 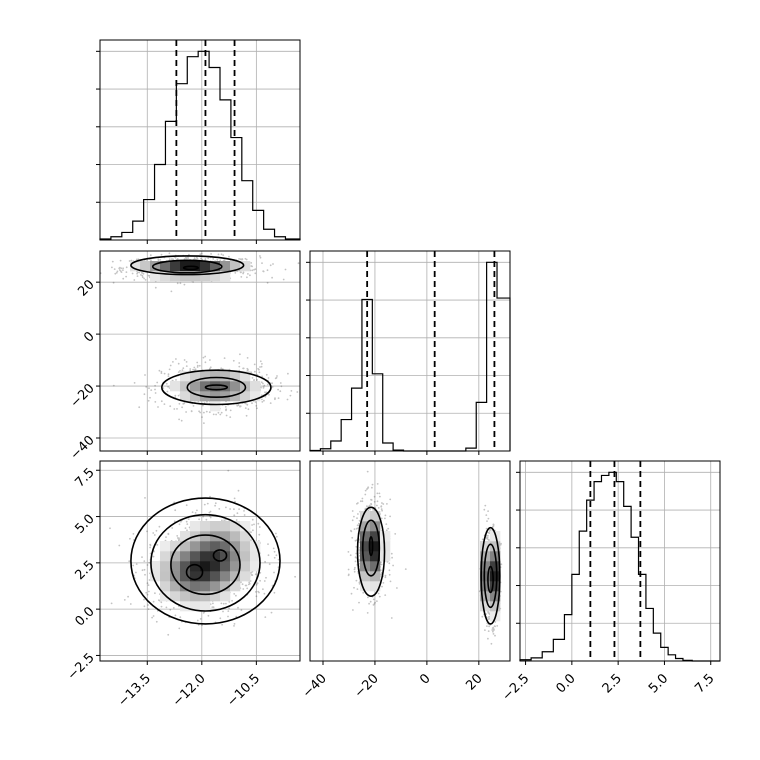 What do you see at coordinates (243, 690) in the screenshot?
I see `x-tick-label: −10.5` at bounding box center [243, 690].